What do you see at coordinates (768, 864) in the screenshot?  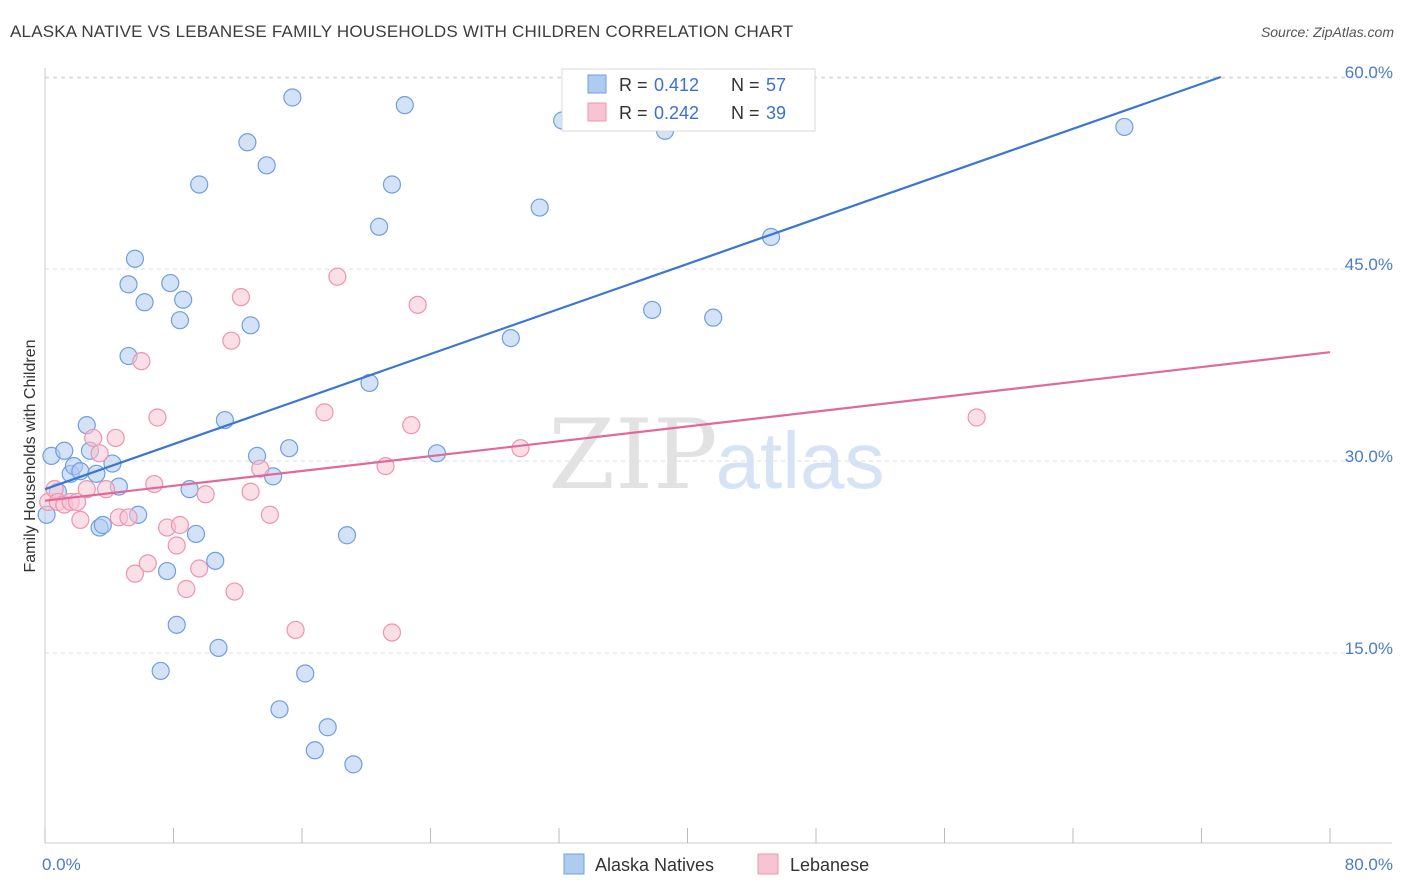 I see `bottom-legend-swatch-pink` at bounding box center [768, 864].